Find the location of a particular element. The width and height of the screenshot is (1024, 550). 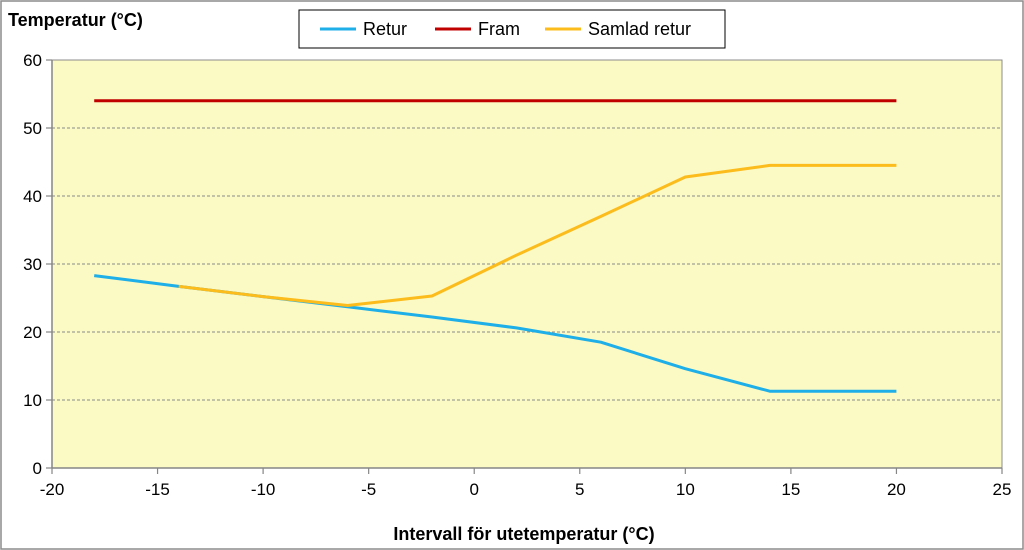

y-tick-label: 50 is located at coordinates (32, 128).